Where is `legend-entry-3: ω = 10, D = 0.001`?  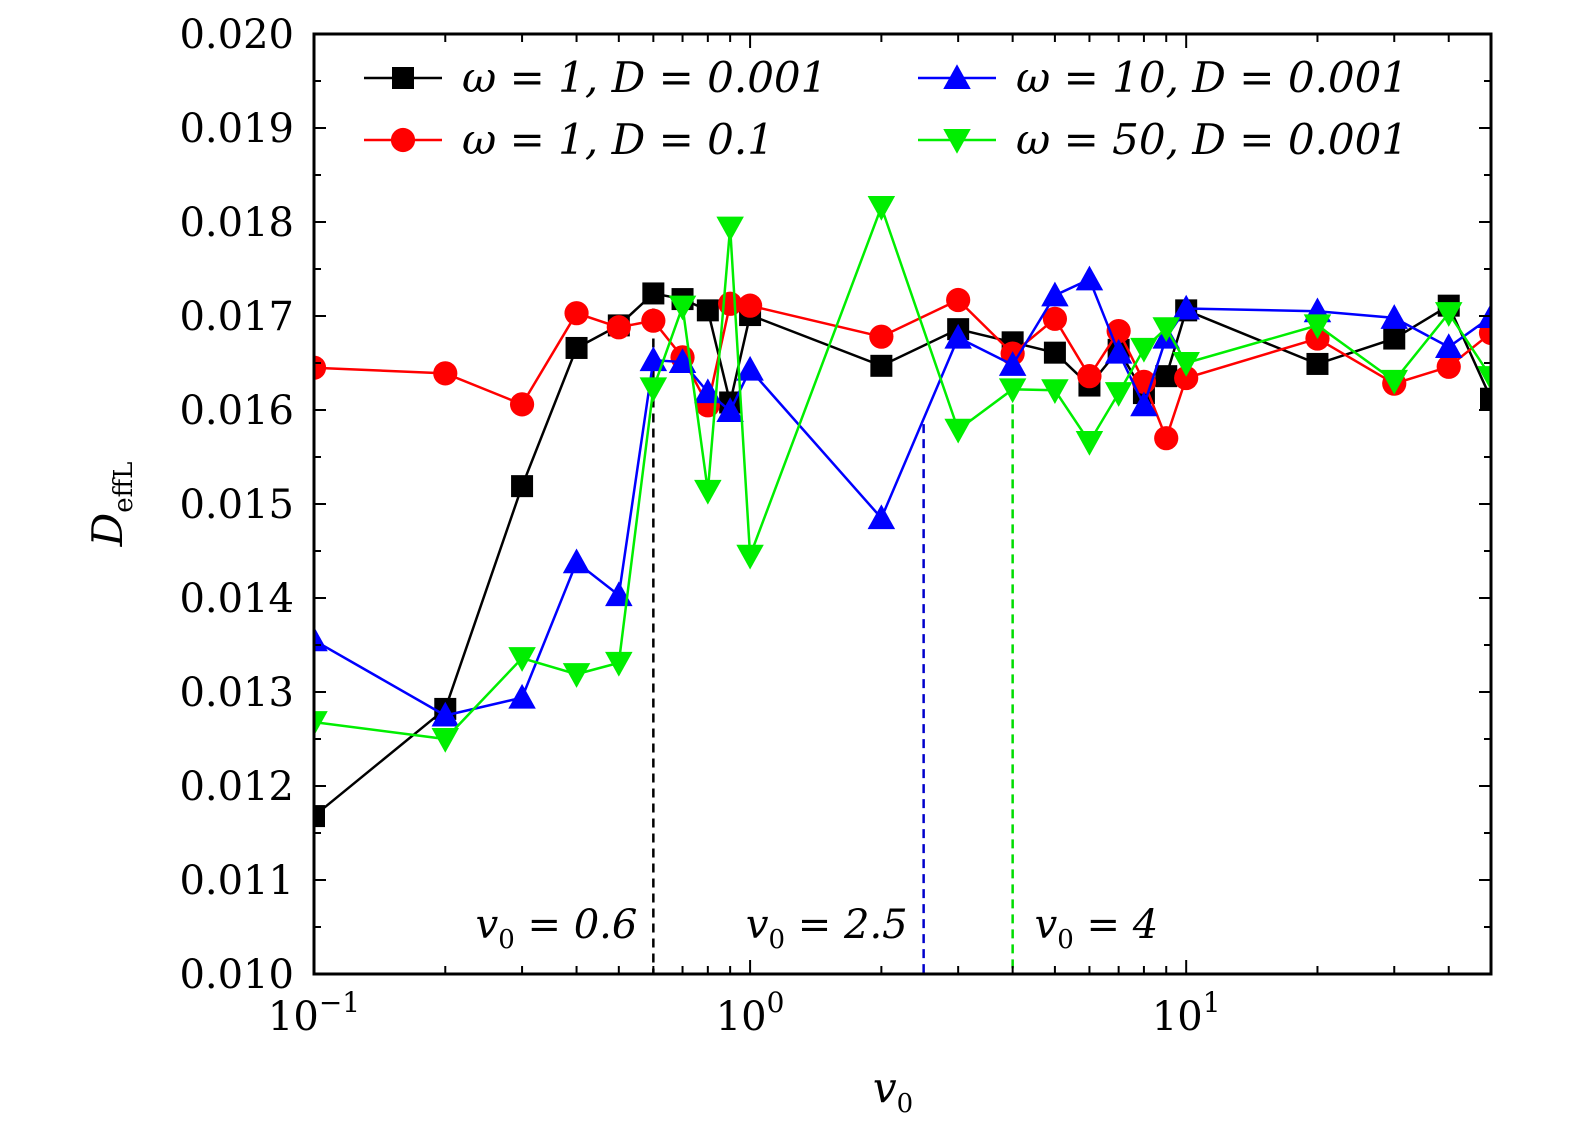 legend-entry-3: ω = 10, D = 0.001 is located at coordinates (1163, 77).